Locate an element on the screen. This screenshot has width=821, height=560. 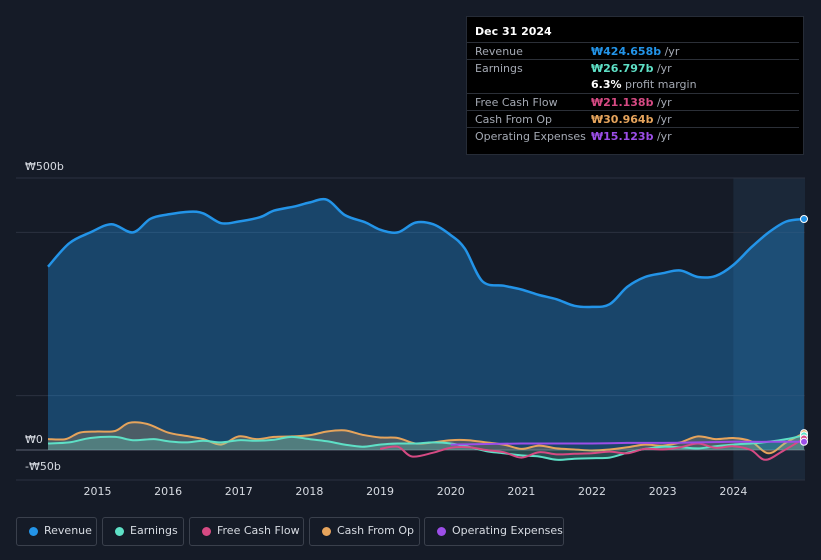
operating-expenses-dot-icon is located at coordinates (441, 531).